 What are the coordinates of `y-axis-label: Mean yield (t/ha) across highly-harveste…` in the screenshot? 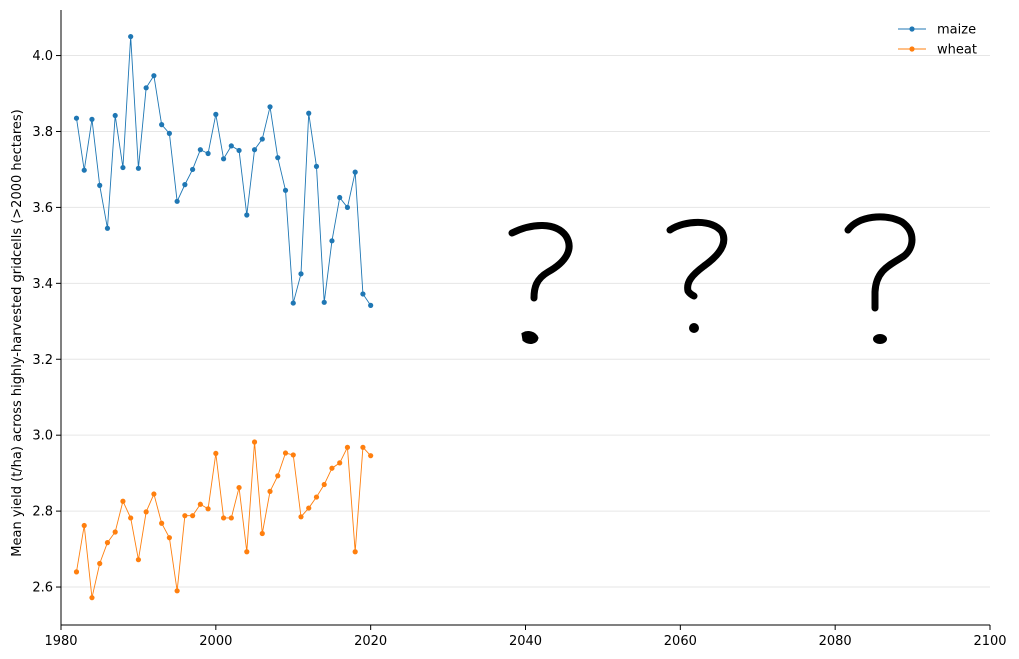 It's located at (17, 332).